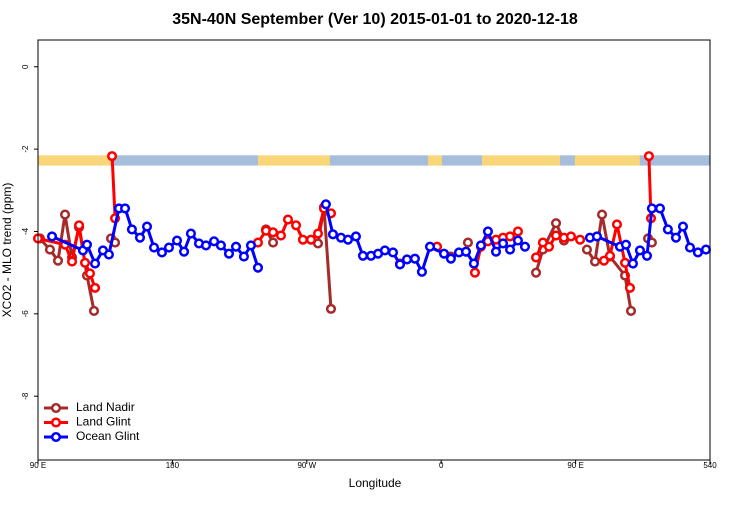  Describe the element at coordinates (710, 465) in the screenshot. I see `x-tick-label: 540` at that location.